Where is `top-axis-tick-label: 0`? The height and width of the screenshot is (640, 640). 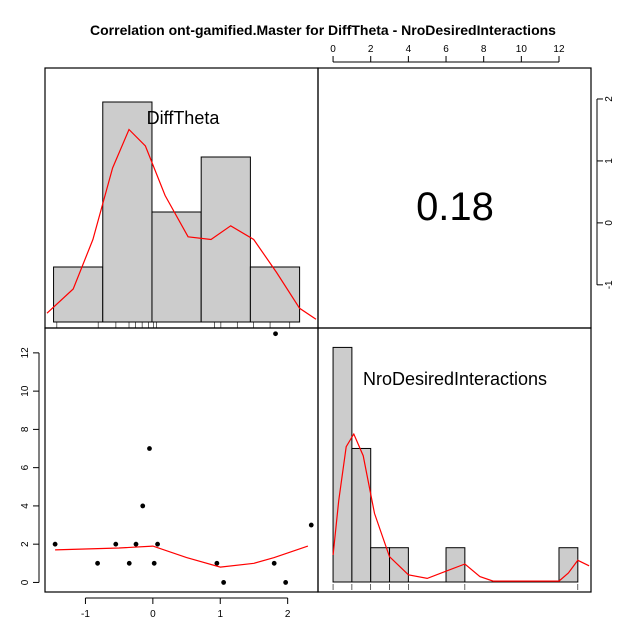 top-axis-tick-label: 0 is located at coordinates (333, 49).